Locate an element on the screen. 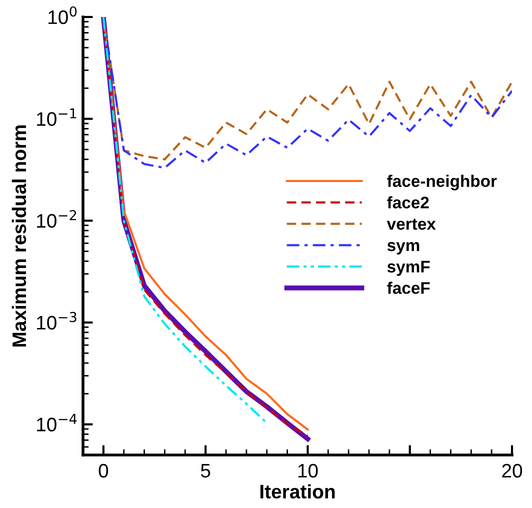 The height and width of the screenshot is (508, 532). x-tick-label: 0 is located at coordinates (103, 471).